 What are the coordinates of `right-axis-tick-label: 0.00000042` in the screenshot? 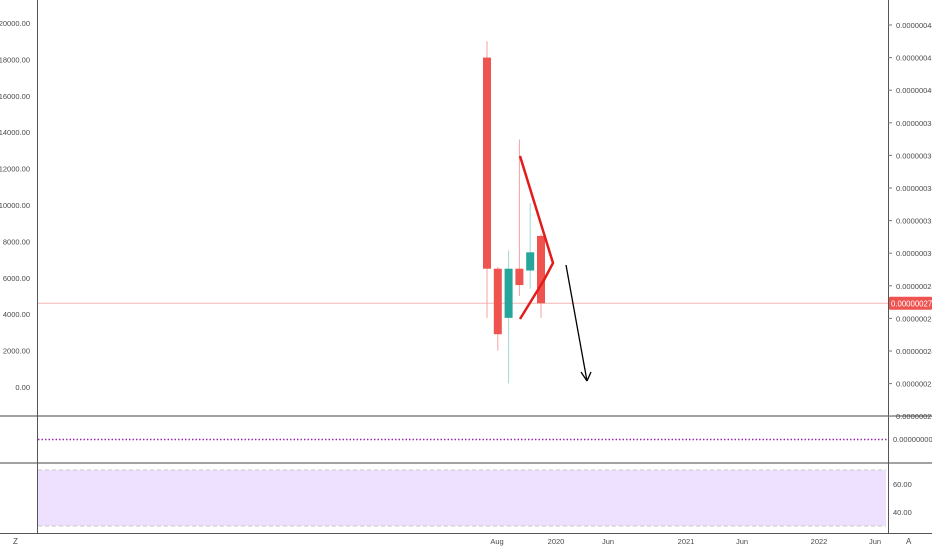 It's located at (914, 58).